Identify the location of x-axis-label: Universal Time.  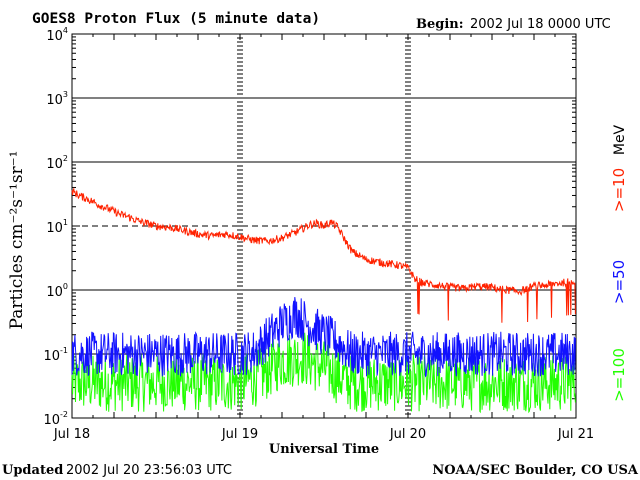
(324, 449).